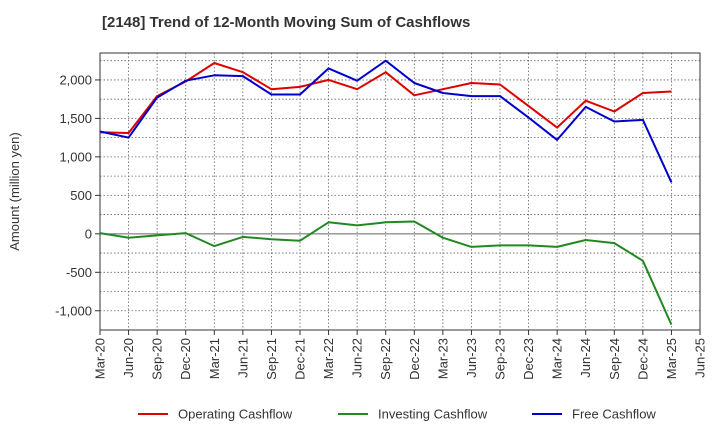 This screenshot has height=440, width=720. I want to click on x-tick-label: Sep-22, so click(385, 359).